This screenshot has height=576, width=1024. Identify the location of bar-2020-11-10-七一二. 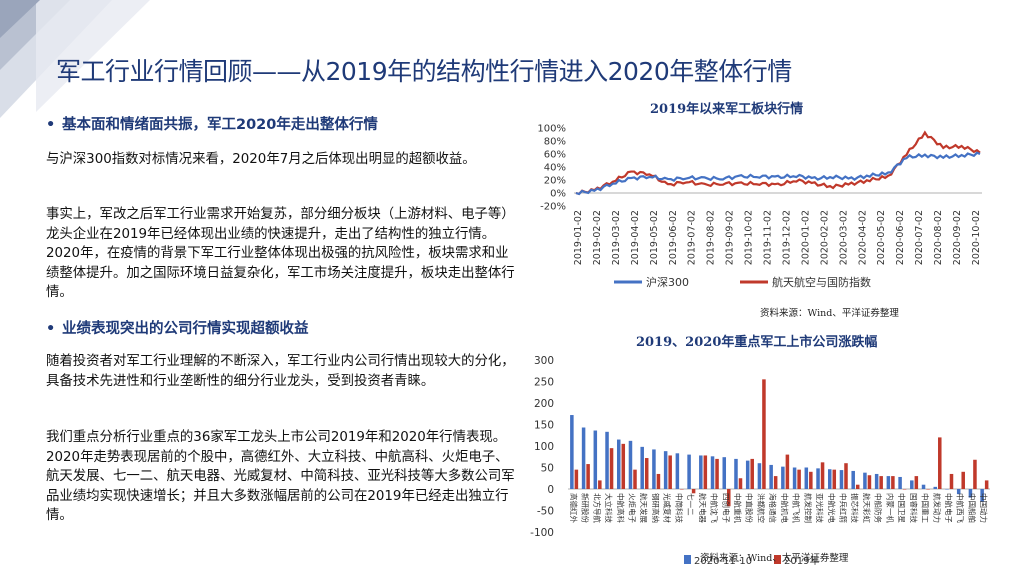
(689, 471).